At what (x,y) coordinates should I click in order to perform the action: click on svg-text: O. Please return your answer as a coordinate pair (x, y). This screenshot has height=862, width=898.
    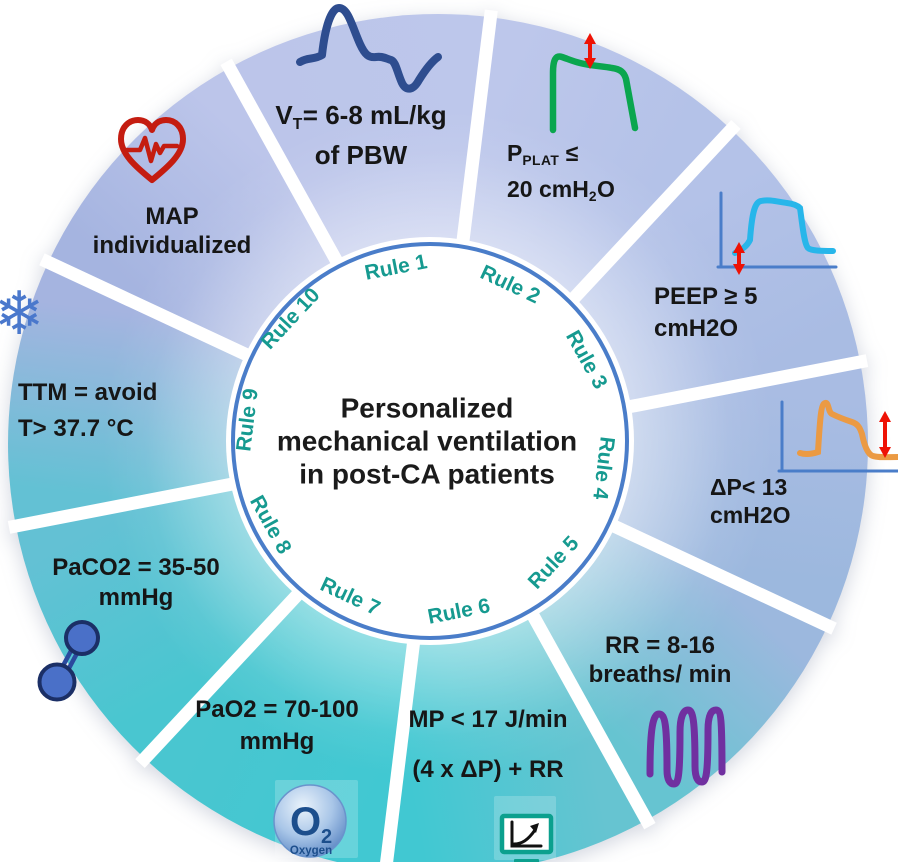
    Looking at the image, I should click on (305, 822).